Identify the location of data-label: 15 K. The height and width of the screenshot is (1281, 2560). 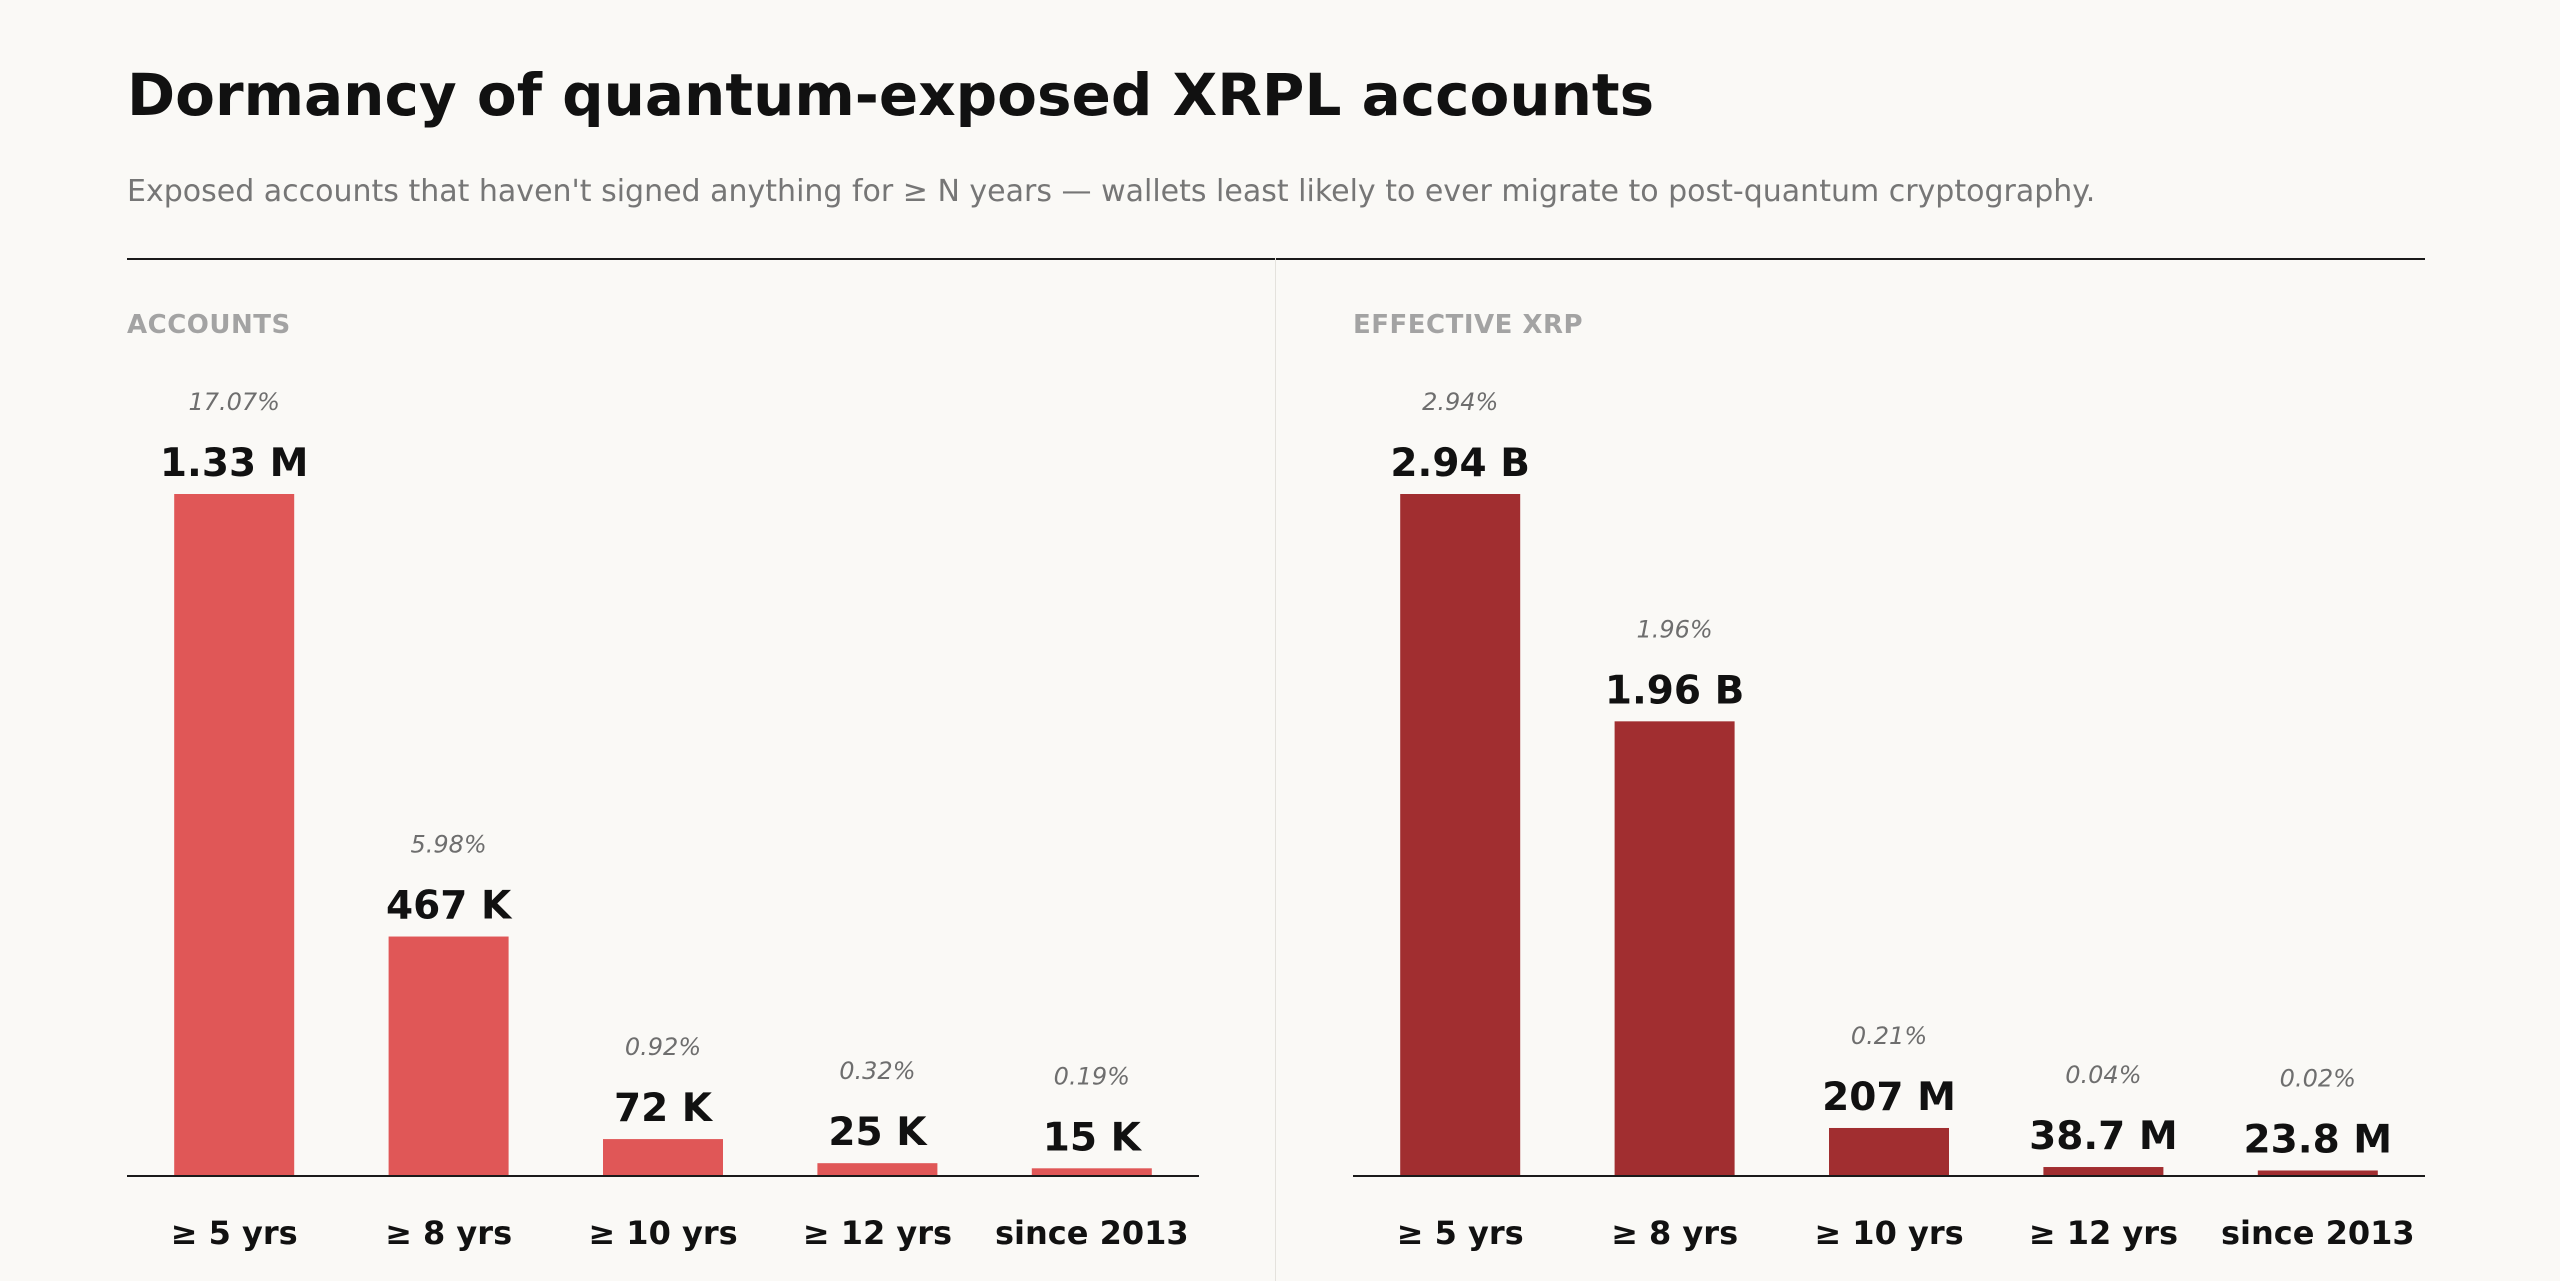
(1093, 1137).